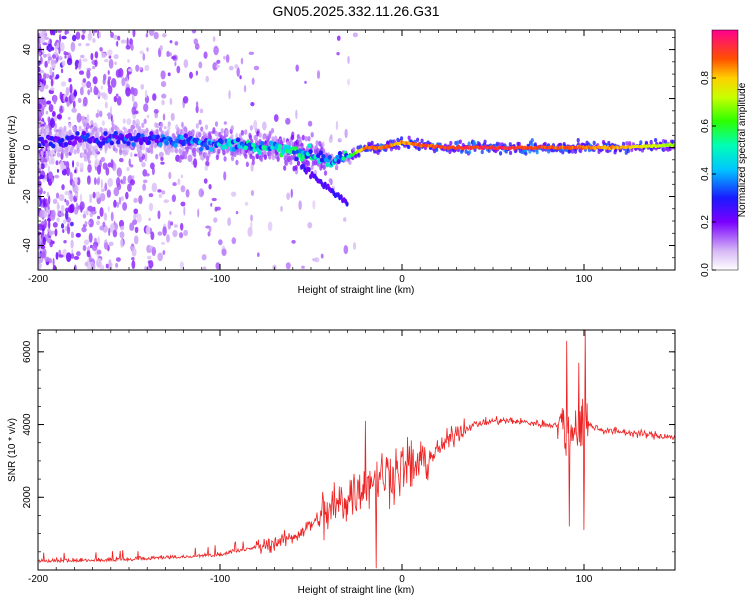  Describe the element at coordinates (742, 149) in the screenshot. I see `colorbar-label: Normalized spectral amplitude` at that location.